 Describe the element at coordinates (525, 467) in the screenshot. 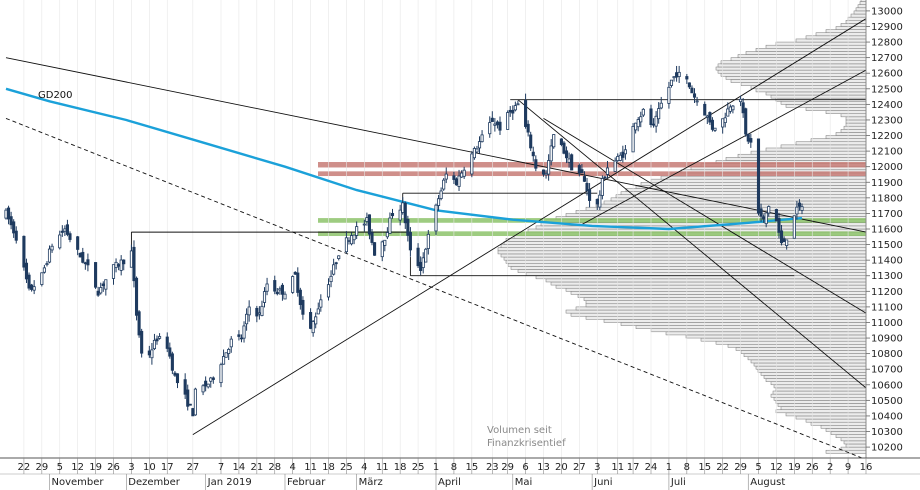

I see `x-tick-label: 6` at that location.